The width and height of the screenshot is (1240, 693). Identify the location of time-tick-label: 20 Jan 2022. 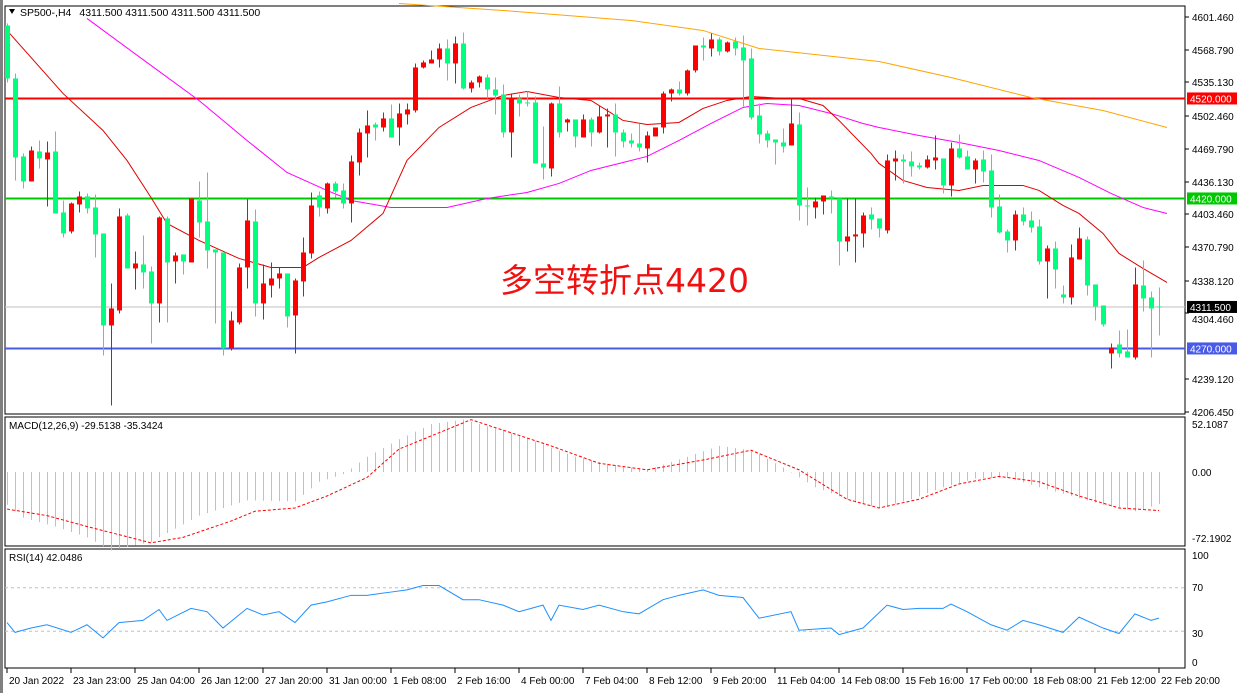
(36, 681).